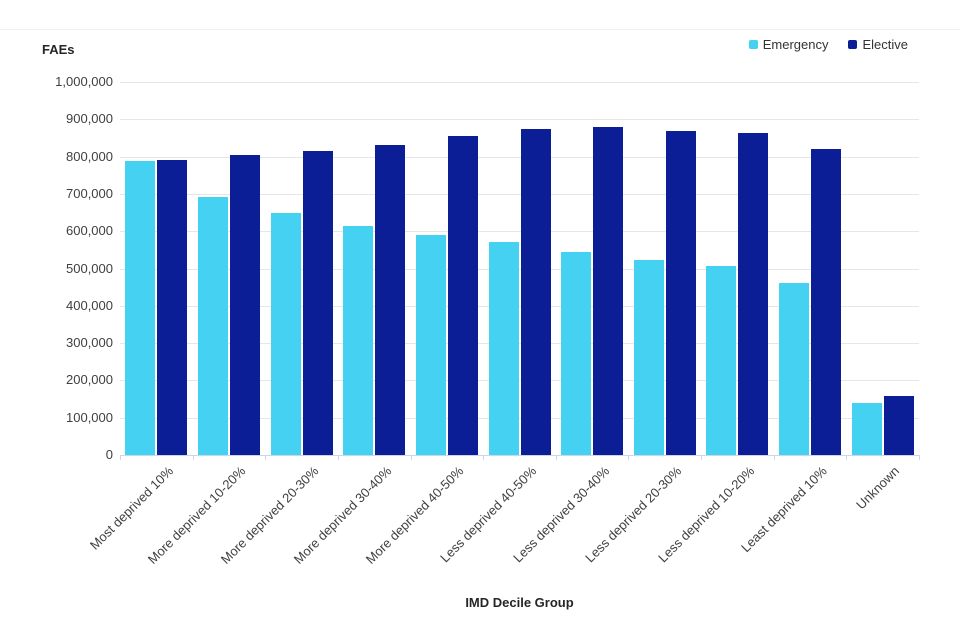 The width and height of the screenshot is (960, 640). I want to click on legend-item-elective: Elective, so click(878, 44).